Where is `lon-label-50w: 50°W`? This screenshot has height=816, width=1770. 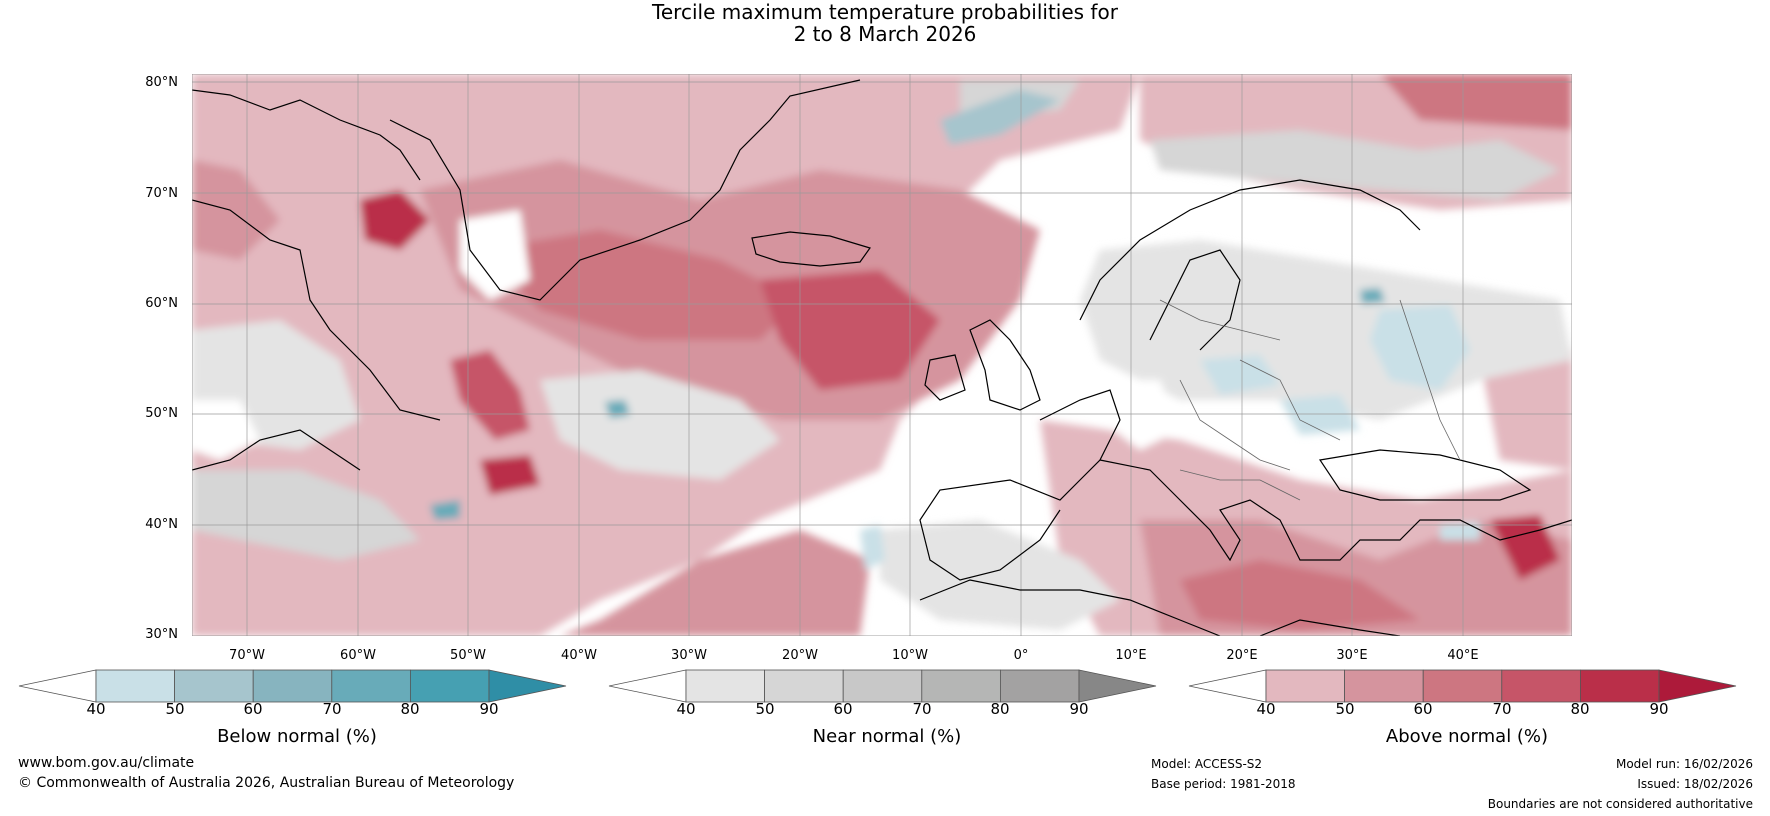
lon-label-50w: 50°W is located at coordinates (468, 655).